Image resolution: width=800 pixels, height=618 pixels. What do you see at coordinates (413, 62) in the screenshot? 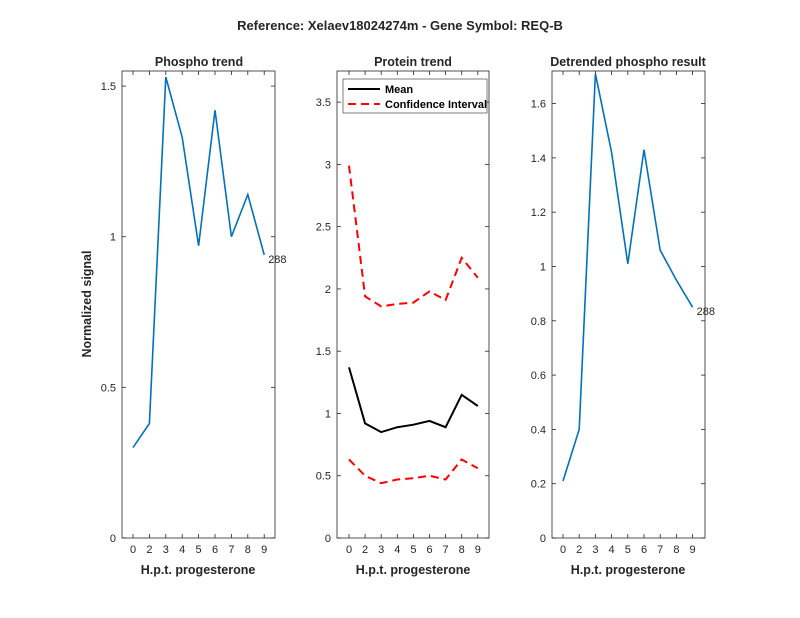
I see `protein-trend-title: Protein trend` at bounding box center [413, 62].